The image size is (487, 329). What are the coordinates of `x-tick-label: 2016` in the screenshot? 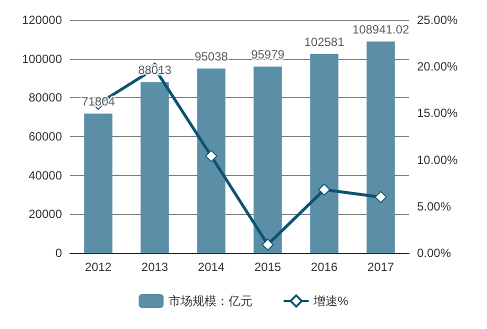 It's located at (324, 267).